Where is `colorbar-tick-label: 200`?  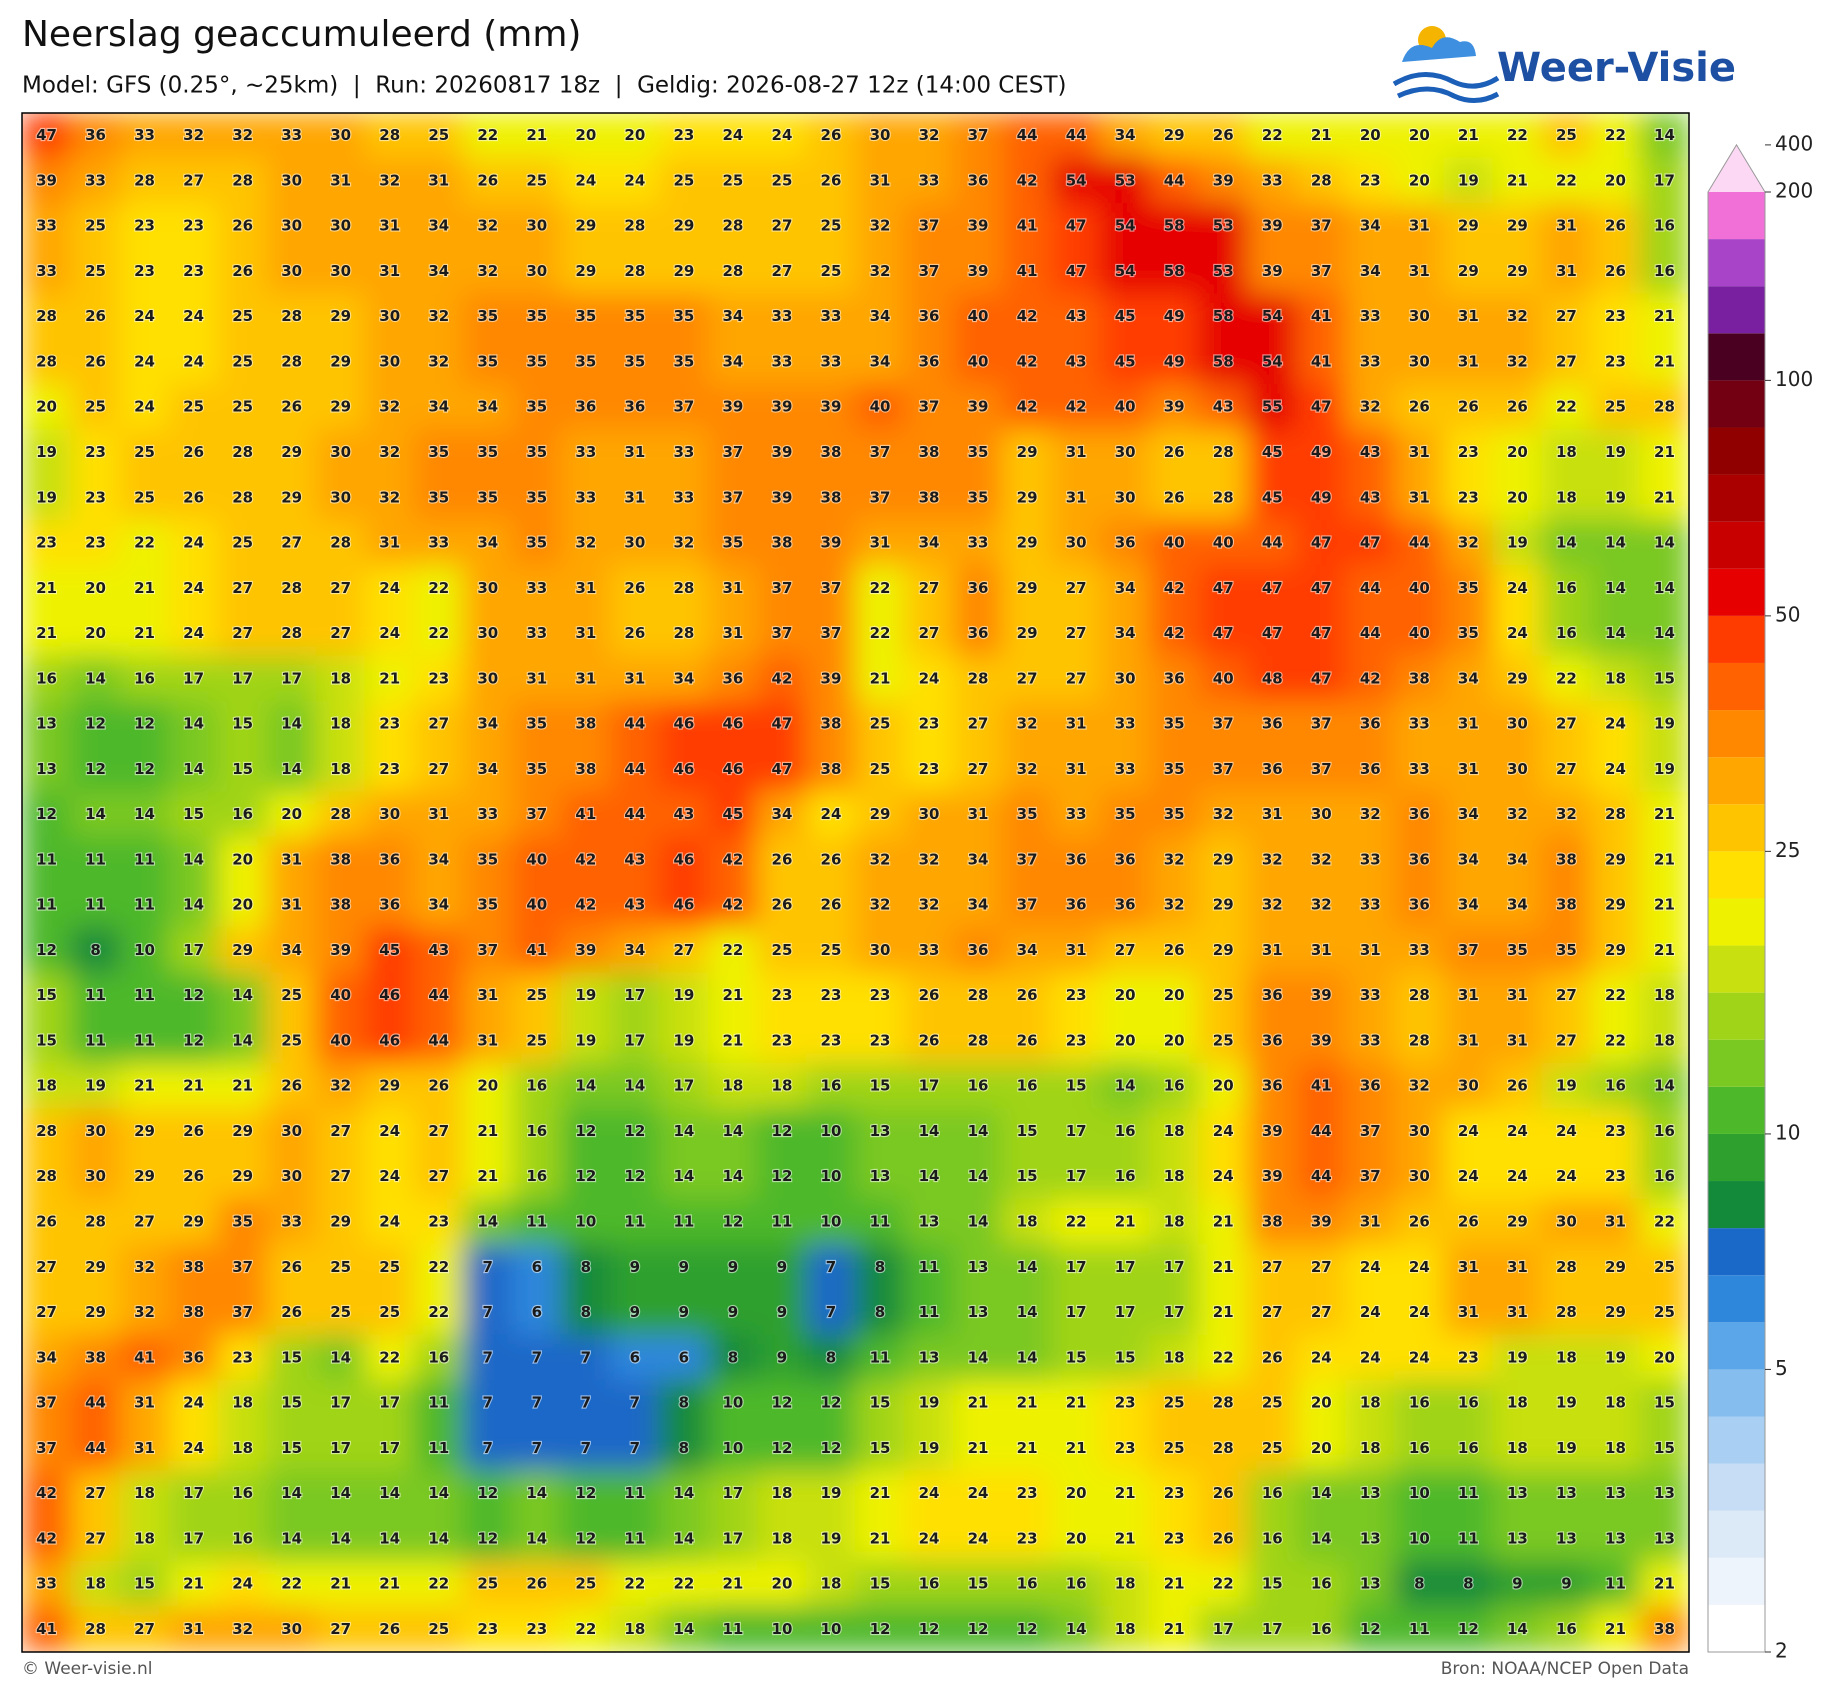 colorbar-tick-label: 200 is located at coordinates (1794, 191).